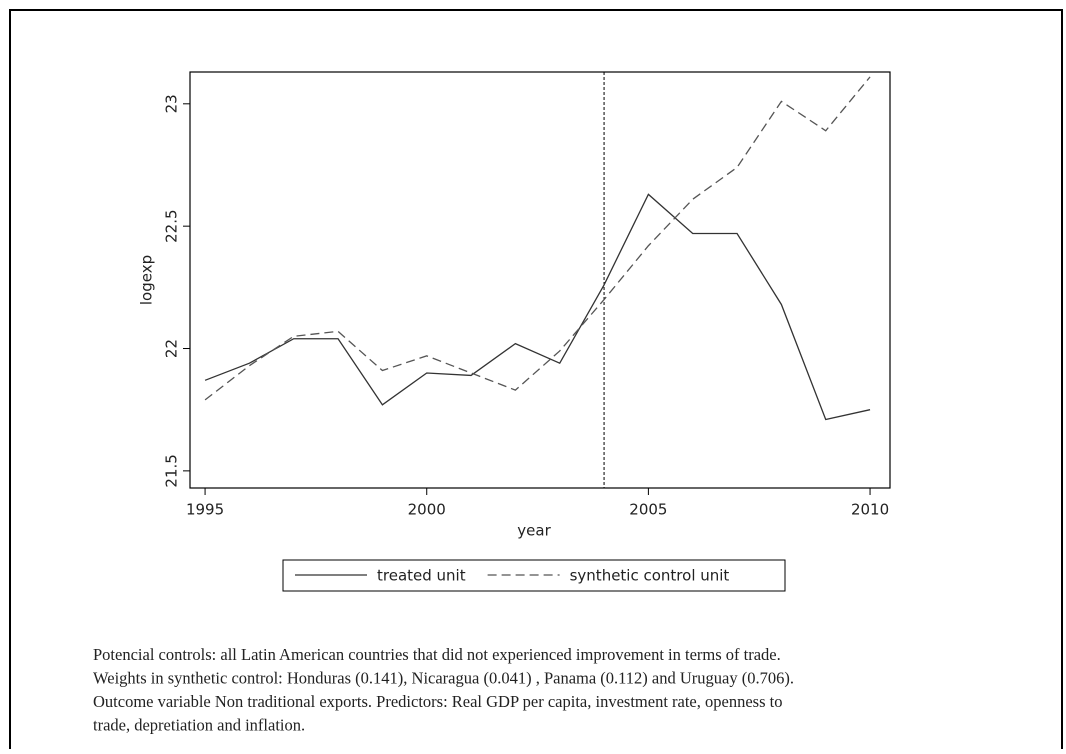  What do you see at coordinates (172, 470) in the screenshot?
I see `y-tick-label: 21.5` at bounding box center [172, 470].